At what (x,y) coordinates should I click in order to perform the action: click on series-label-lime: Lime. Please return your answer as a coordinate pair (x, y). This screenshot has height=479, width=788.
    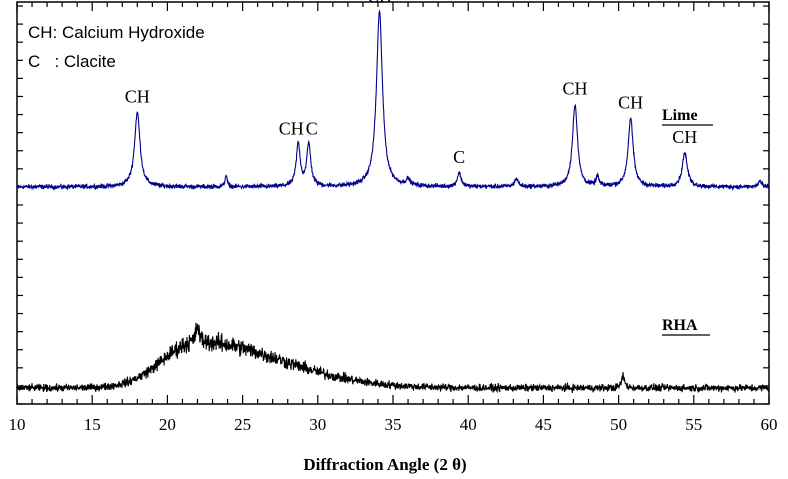
    Looking at the image, I should click on (680, 115).